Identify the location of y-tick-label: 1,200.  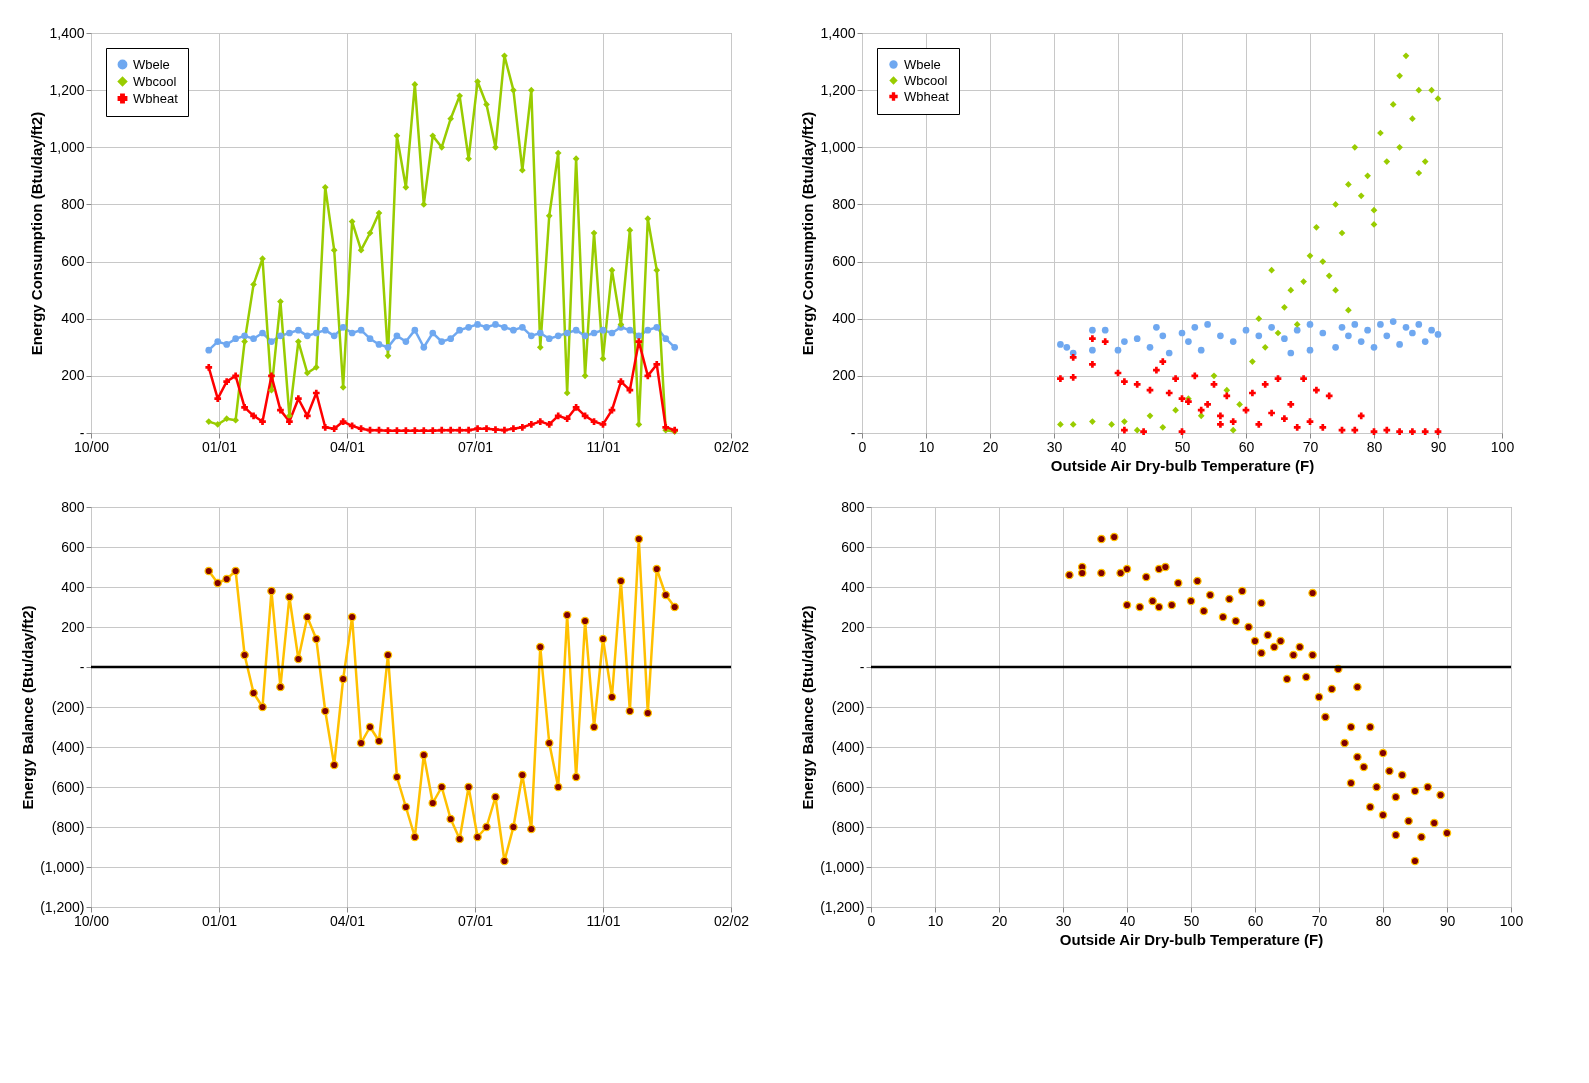
(67, 89).